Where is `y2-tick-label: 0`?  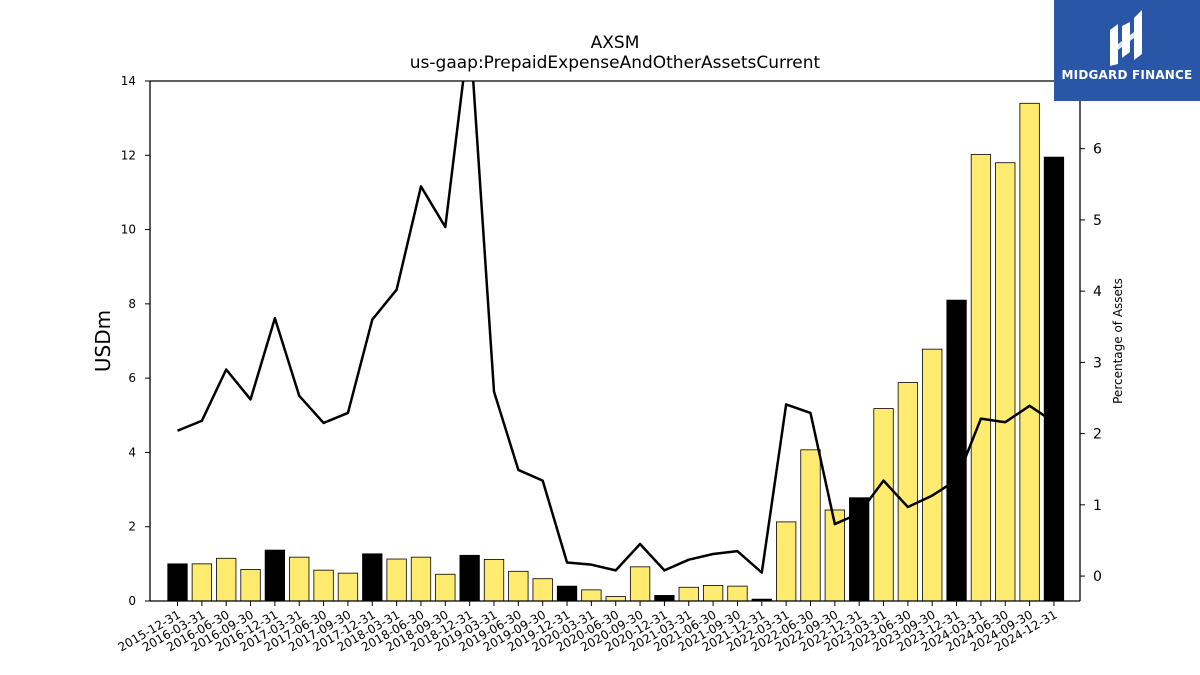
y2-tick-label: 0 is located at coordinates (1097, 577).